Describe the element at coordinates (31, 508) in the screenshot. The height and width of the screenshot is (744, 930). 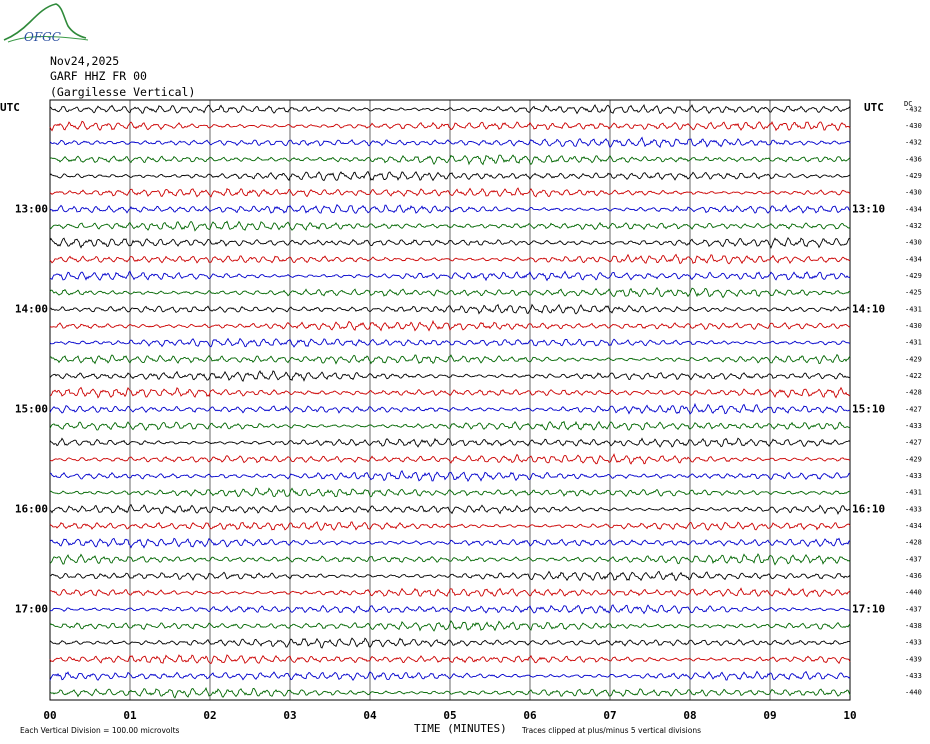
I see `left-hour-label: 16:00` at that location.